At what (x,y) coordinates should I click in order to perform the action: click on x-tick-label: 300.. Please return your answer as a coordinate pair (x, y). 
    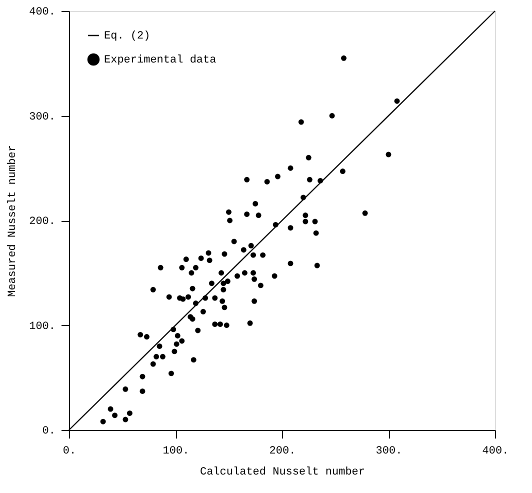
    Looking at the image, I should click on (389, 452).